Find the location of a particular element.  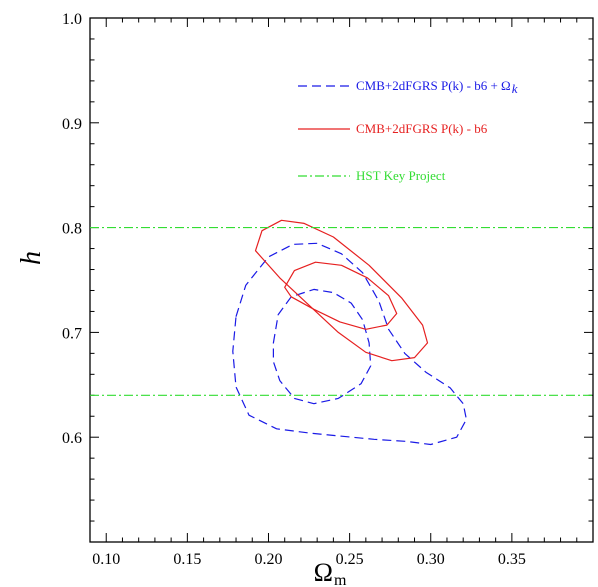

contour-blue-outer is located at coordinates (349, 344).